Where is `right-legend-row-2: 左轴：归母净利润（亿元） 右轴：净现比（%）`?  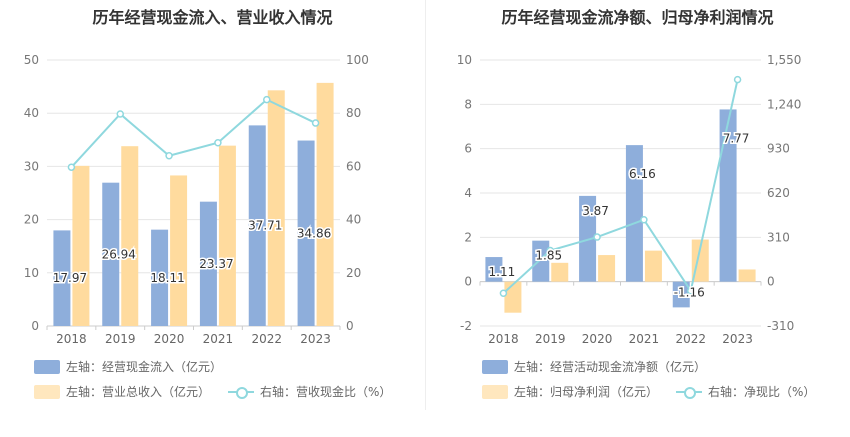 right-legend-row-2: 左轴：归母净利润（亿元） 右轴：净现比（%） is located at coordinates (657, 391).